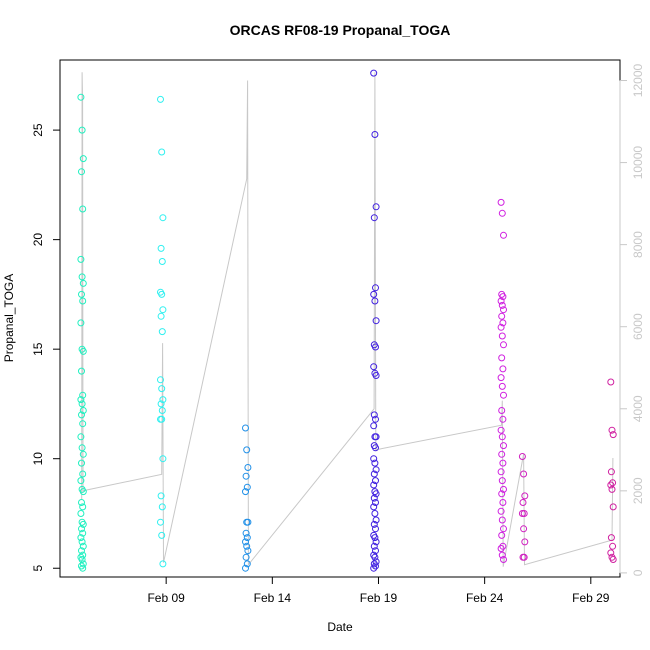  Describe the element at coordinates (46, 347) in the screenshot. I see `y-axis: 5 10 15 20 25` at that location.